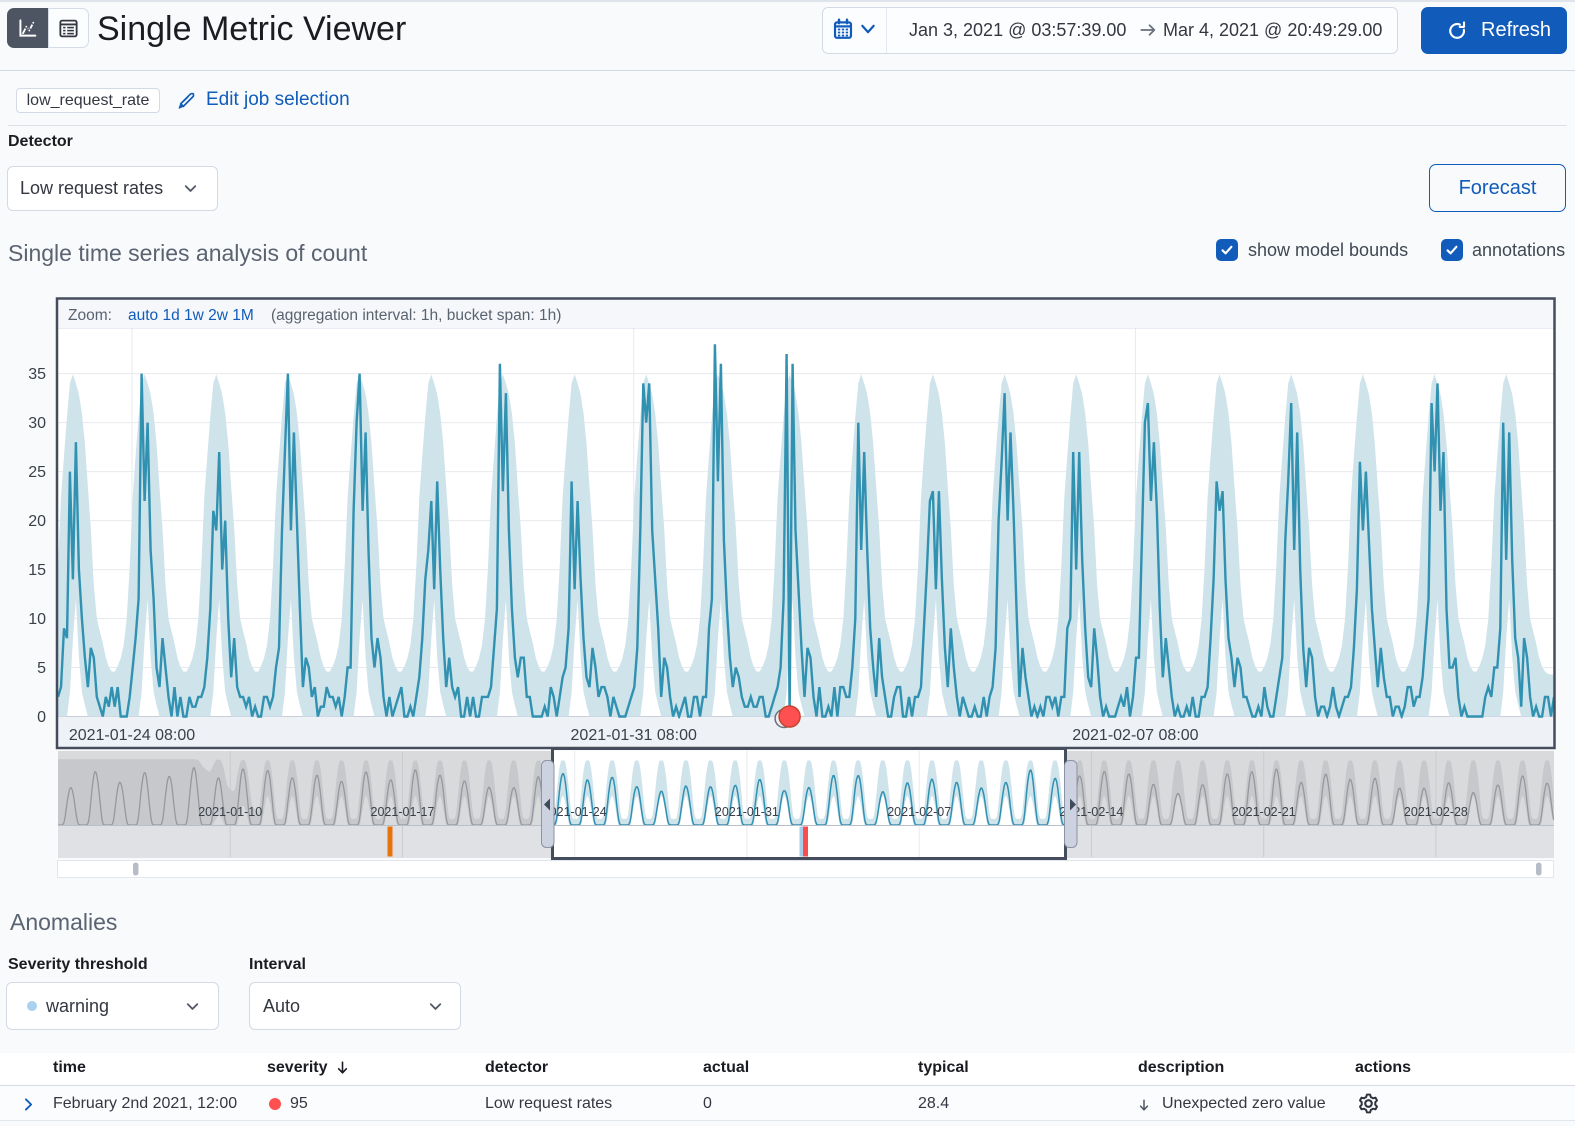 This screenshot has width=1575, height=1126. I want to click on svg-text: 20, so click(37, 521).